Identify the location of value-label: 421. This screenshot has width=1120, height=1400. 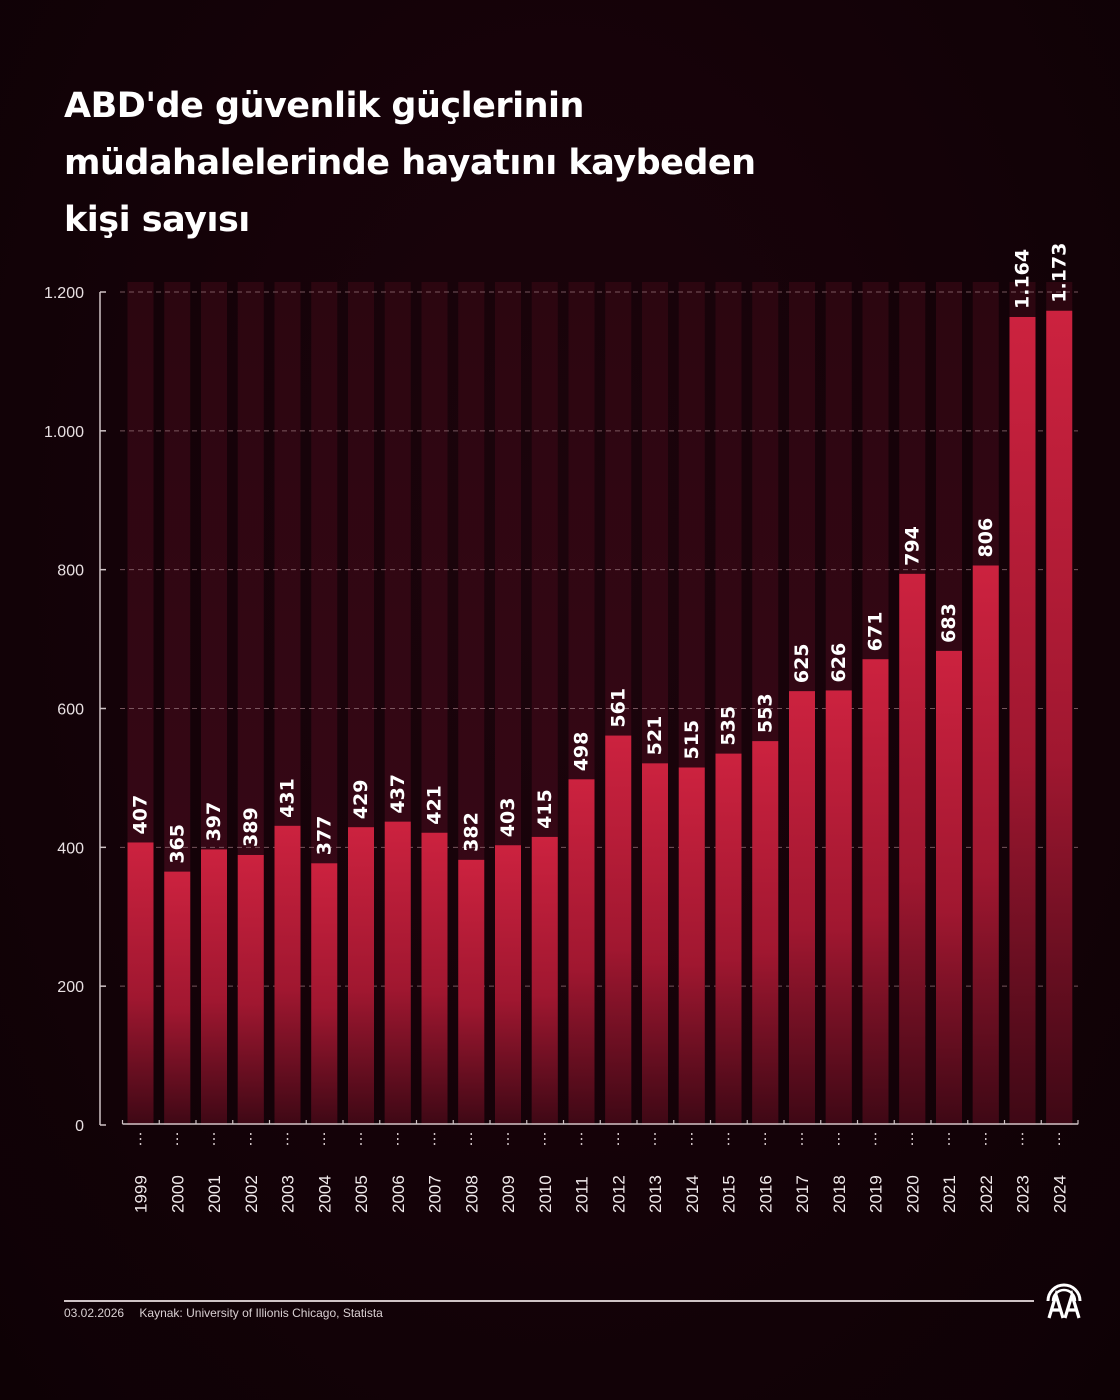
(435, 805).